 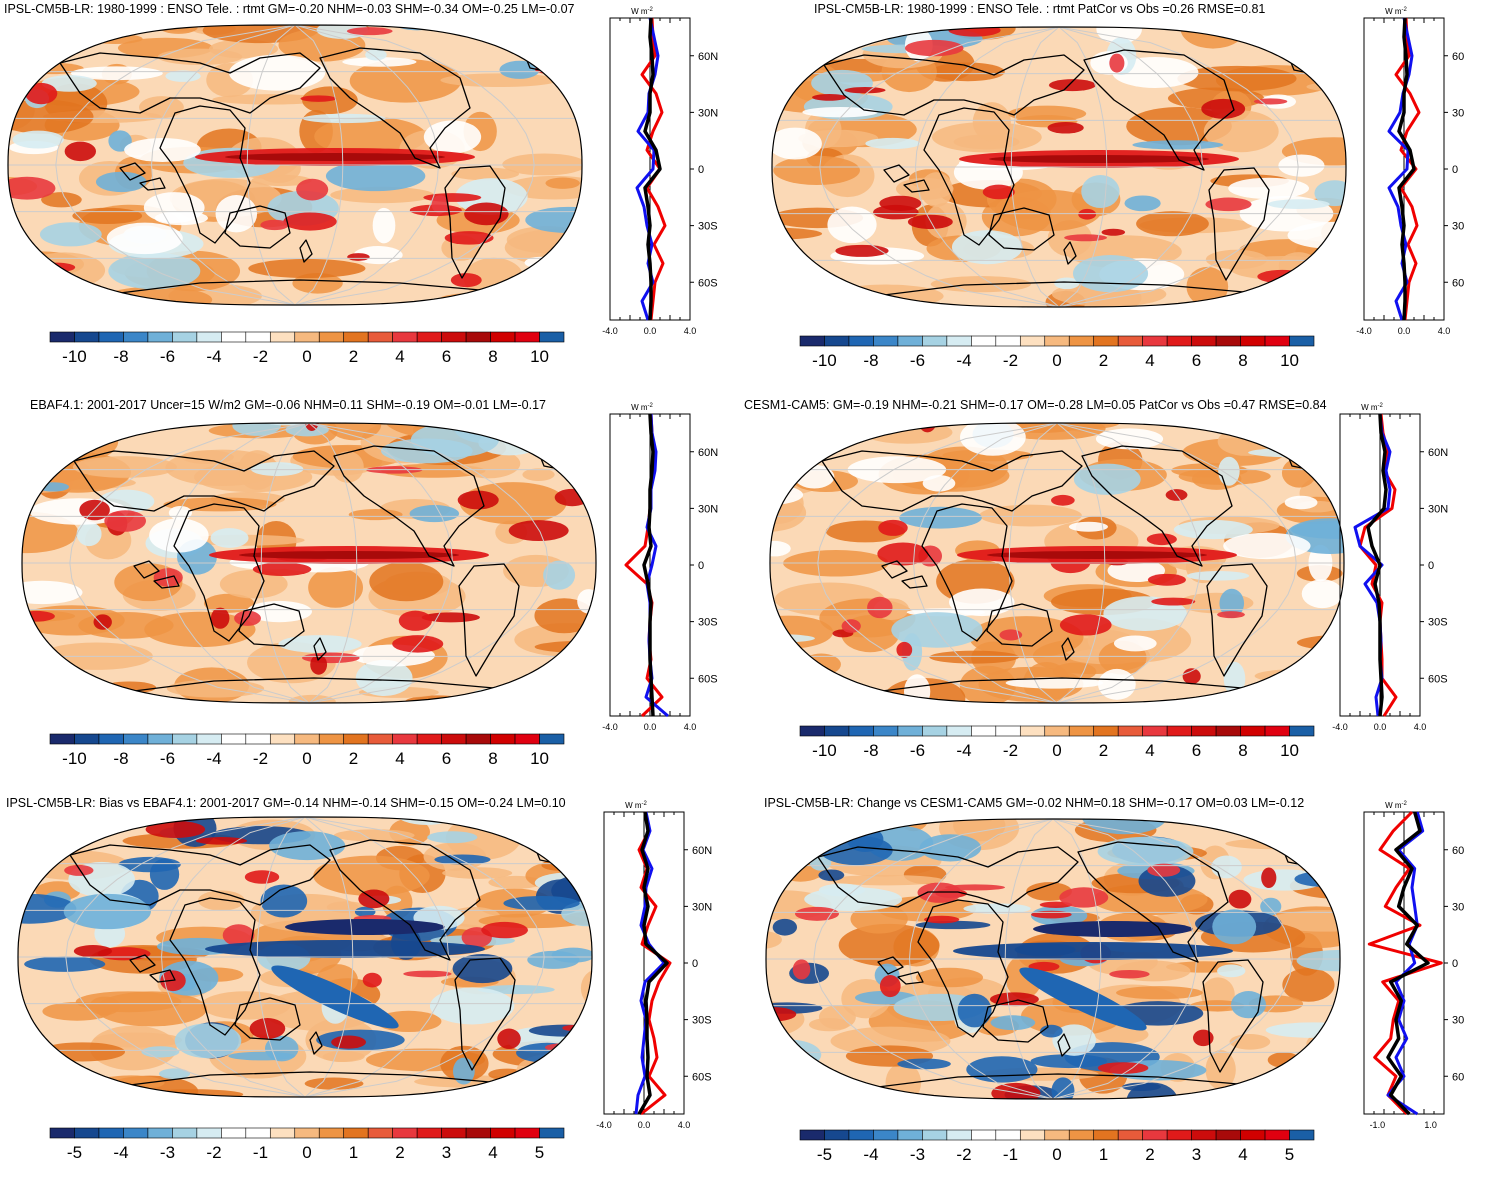 I want to click on y-tick-label: 30S, so click(x=708, y=623).